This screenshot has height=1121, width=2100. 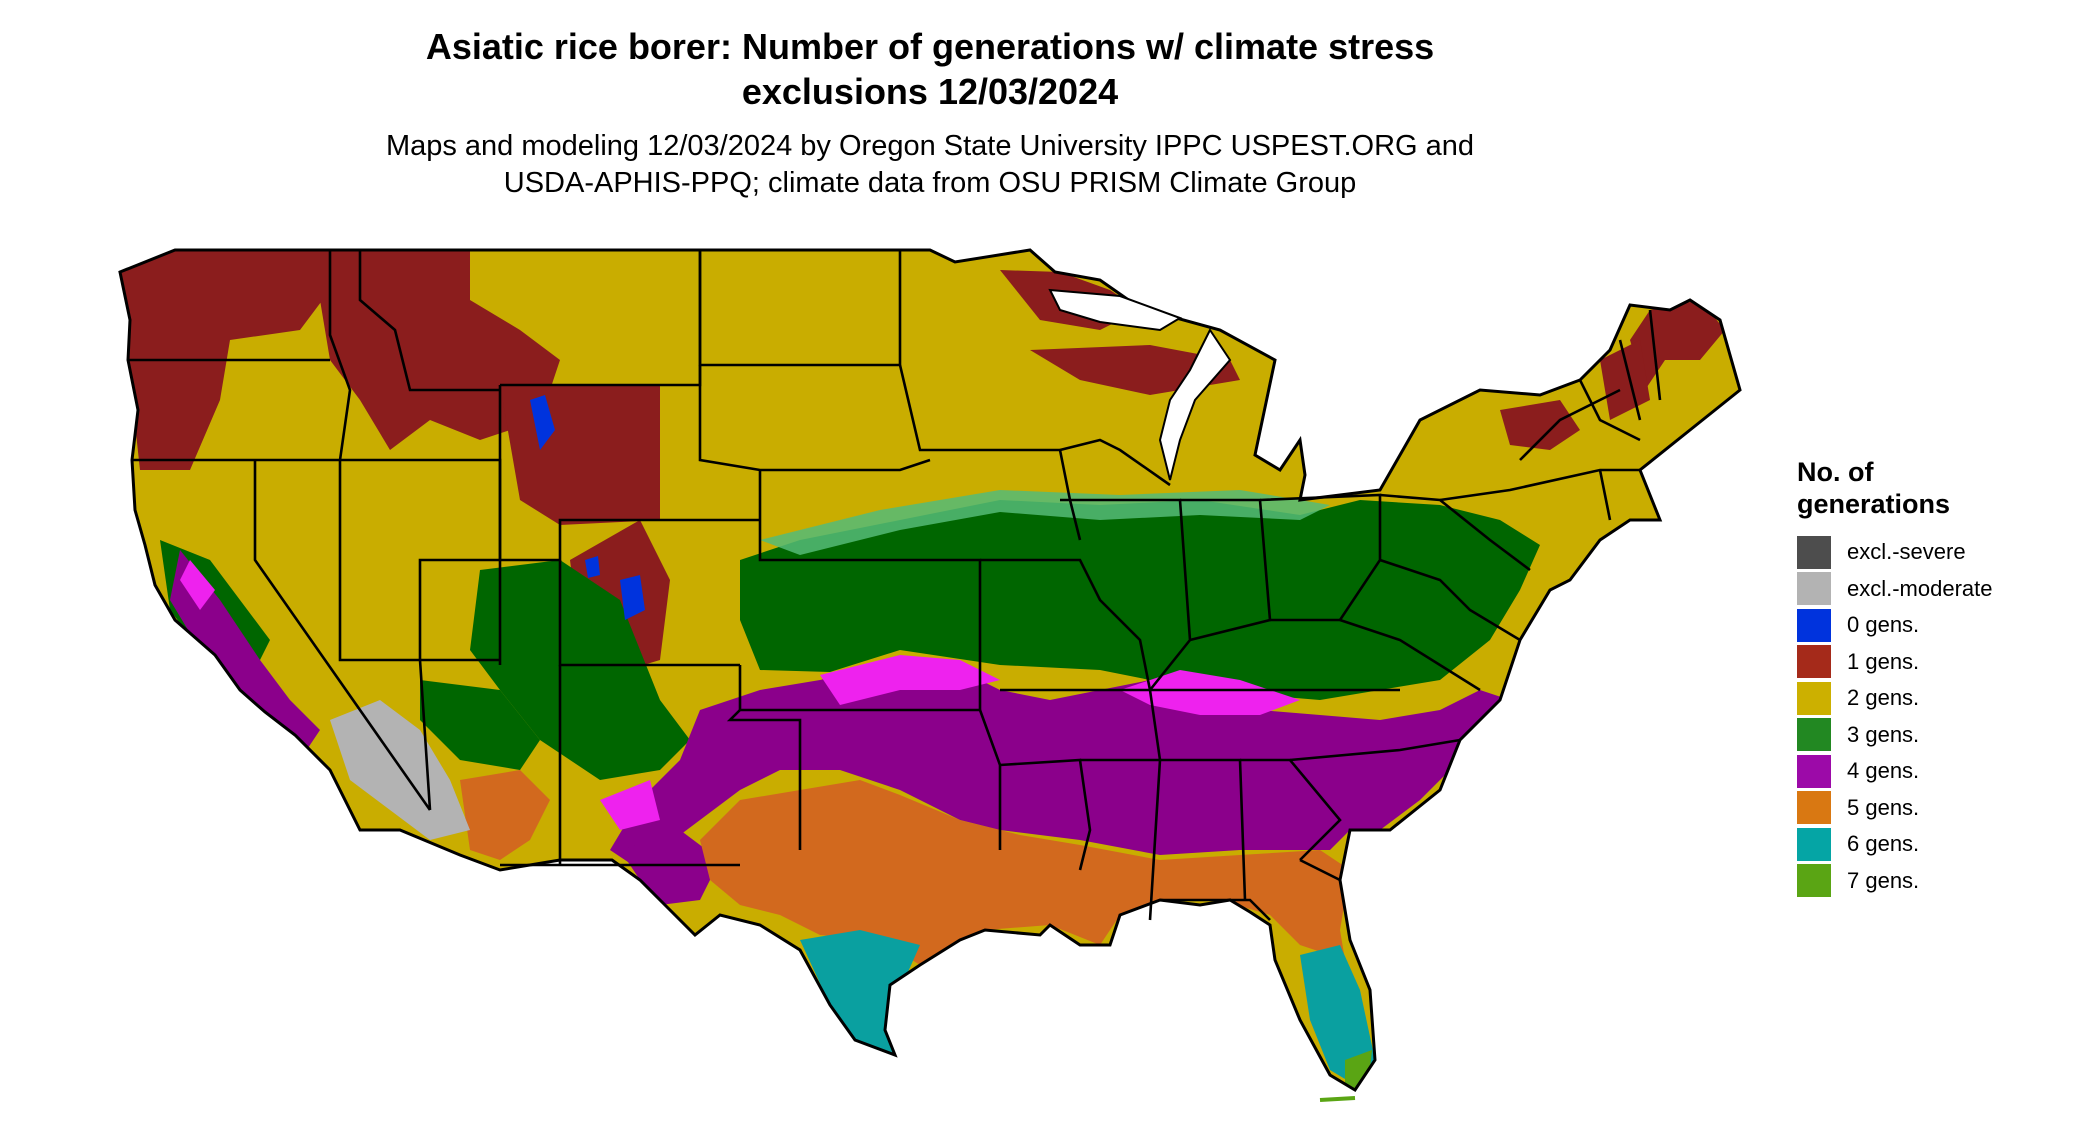 I want to click on legend-label: 7 gens., so click(x=1883, y=880).